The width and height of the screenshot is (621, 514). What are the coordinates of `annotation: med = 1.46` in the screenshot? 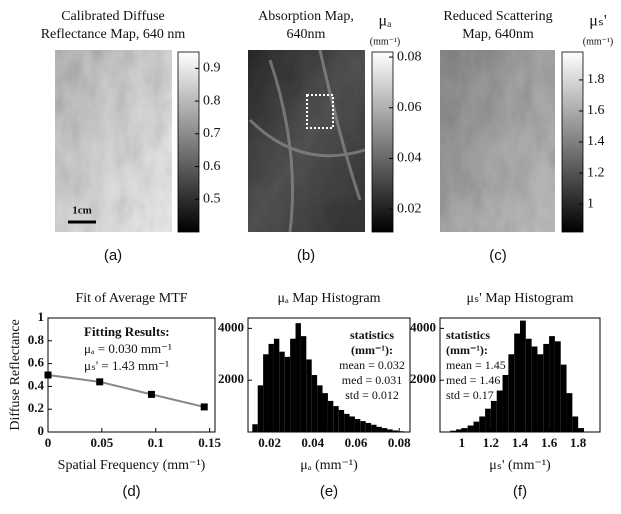 It's located at (473, 380).